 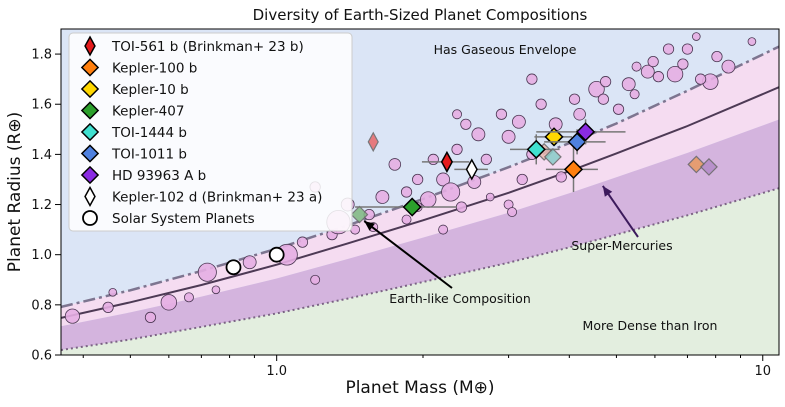 What do you see at coordinates (233, 267) in the screenshot?
I see `solar-system-planet` at bounding box center [233, 267].